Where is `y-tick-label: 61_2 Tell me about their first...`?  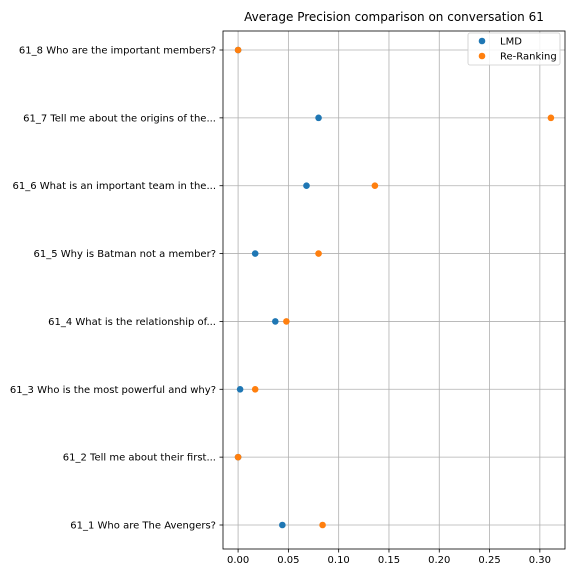 y-tick-label: 61_2 Tell me about their first... is located at coordinates (139, 458).